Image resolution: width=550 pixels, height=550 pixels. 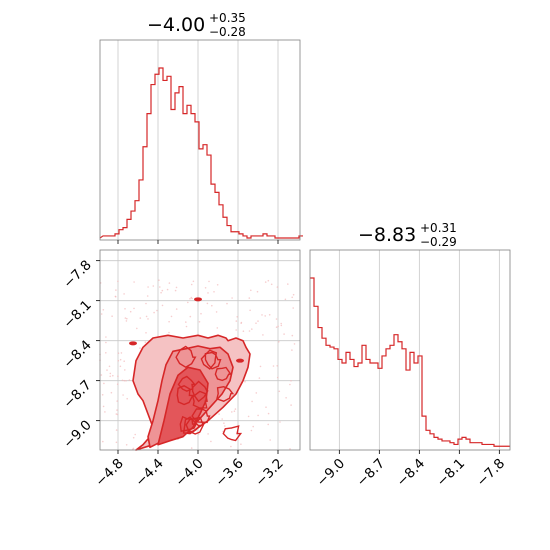 What do you see at coordinates (77, 354) in the screenshot?
I see `contour-y-tick-label: −8.4` at bounding box center [77, 354].